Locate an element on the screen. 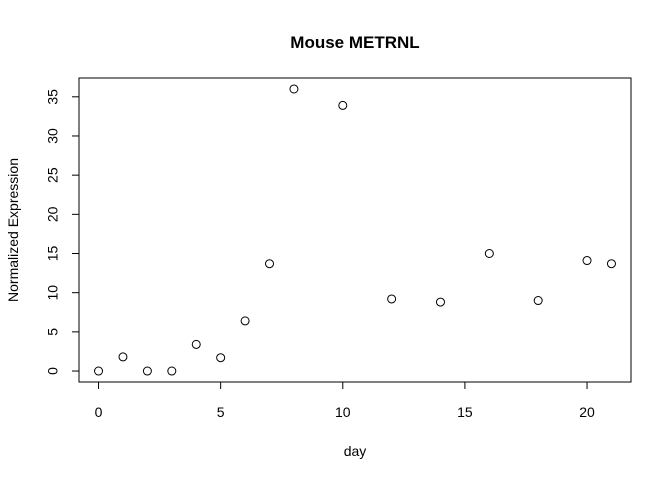  y-tick-label: 35 is located at coordinates (53, 97).